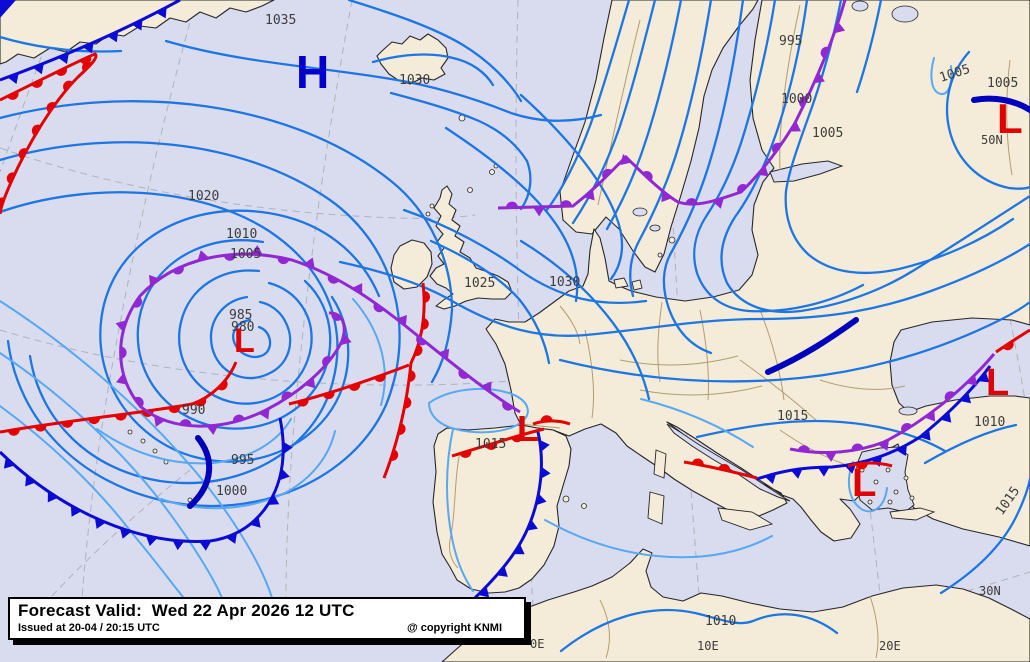 Image resolution: width=1030 pixels, height=662 pixels. Describe the element at coordinates (312, 72) in the screenshot. I see `high-pressure-center: H` at that location.